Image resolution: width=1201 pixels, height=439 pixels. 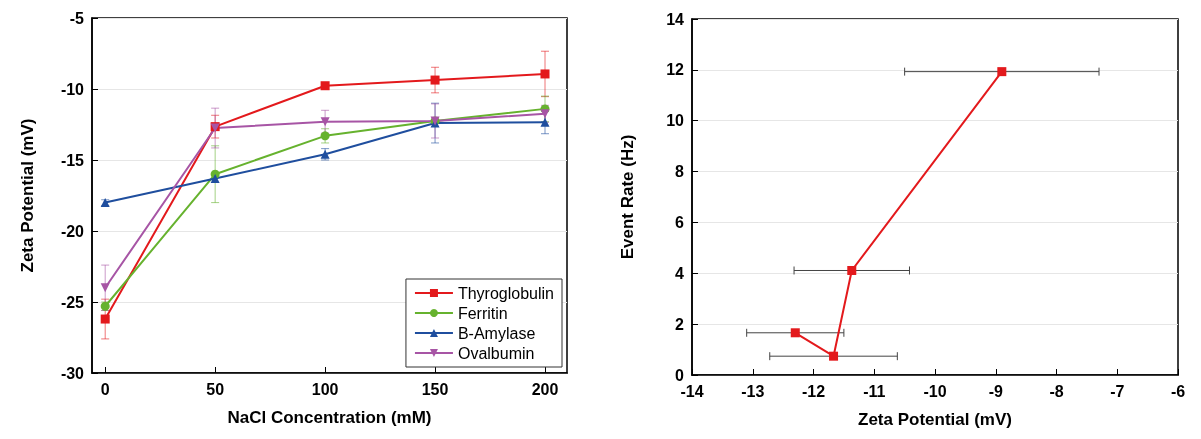 What do you see at coordinates (680, 273) in the screenshot?
I see `y-tick-label: 4` at bounding box center [680, 273].